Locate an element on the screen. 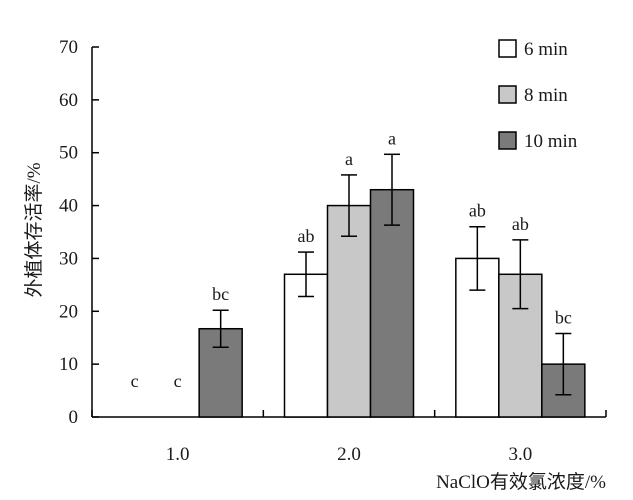 The width and height of the screenshot is (633, 500). chart-legend: 6 min 8 min 10 min is located at coordinates (538, 95).